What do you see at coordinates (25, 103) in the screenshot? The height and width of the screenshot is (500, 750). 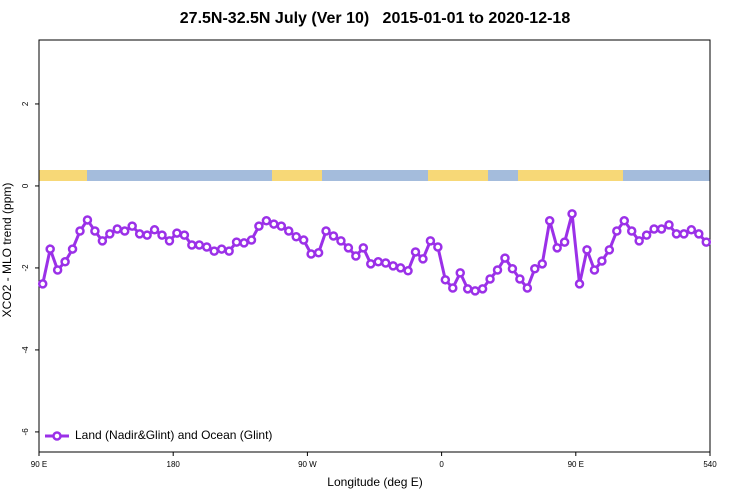 I see `y-tick-label: 2` at bounding box center [25, 103].